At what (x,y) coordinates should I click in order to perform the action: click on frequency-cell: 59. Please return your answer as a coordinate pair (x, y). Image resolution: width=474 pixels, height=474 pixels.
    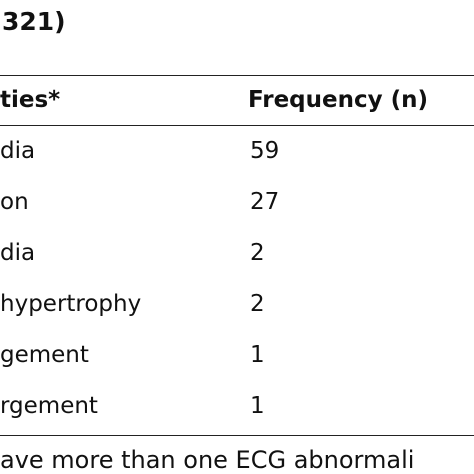
    Looking at the image, I should click on (265, 151).